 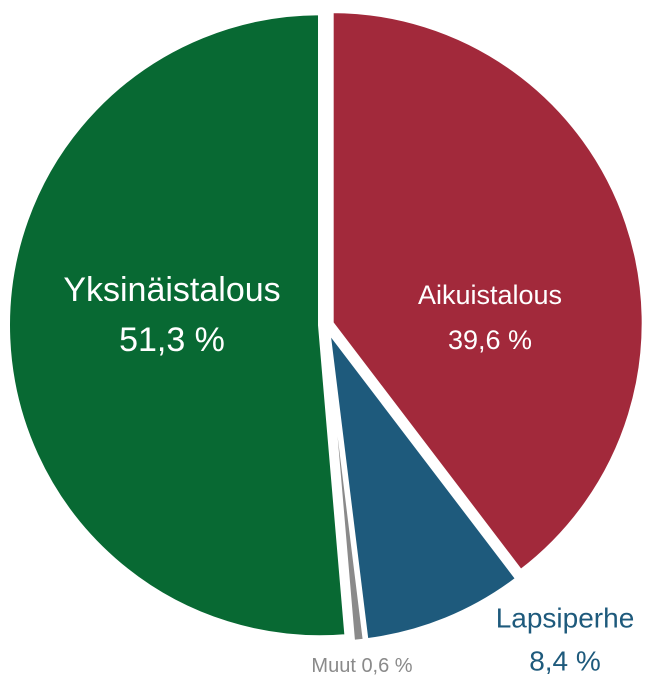 What do you see at coordinates (386, 666) in the screenshot?
I see `value-label: 0,6 %` at bounding box center [386, 666].